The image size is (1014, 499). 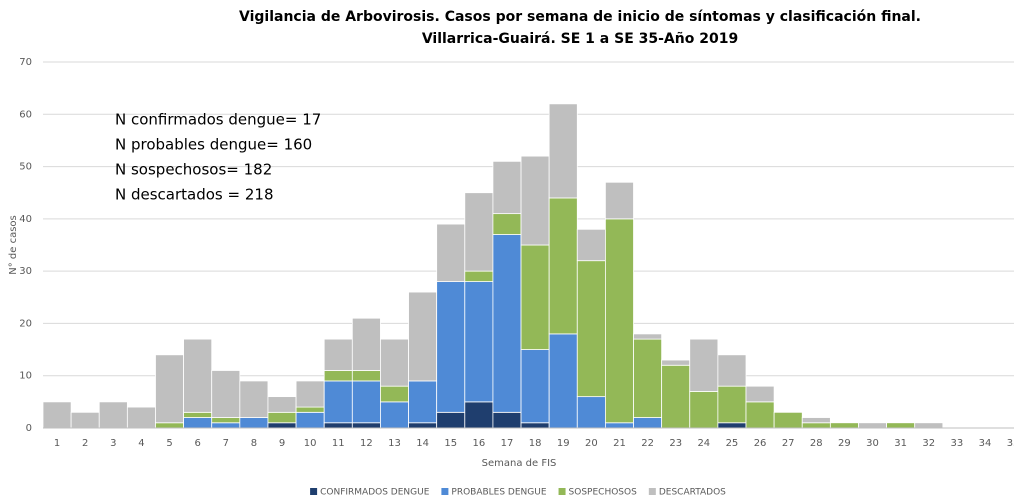 I want to click on x-tick-label: 1, so click(x=57, y=443).